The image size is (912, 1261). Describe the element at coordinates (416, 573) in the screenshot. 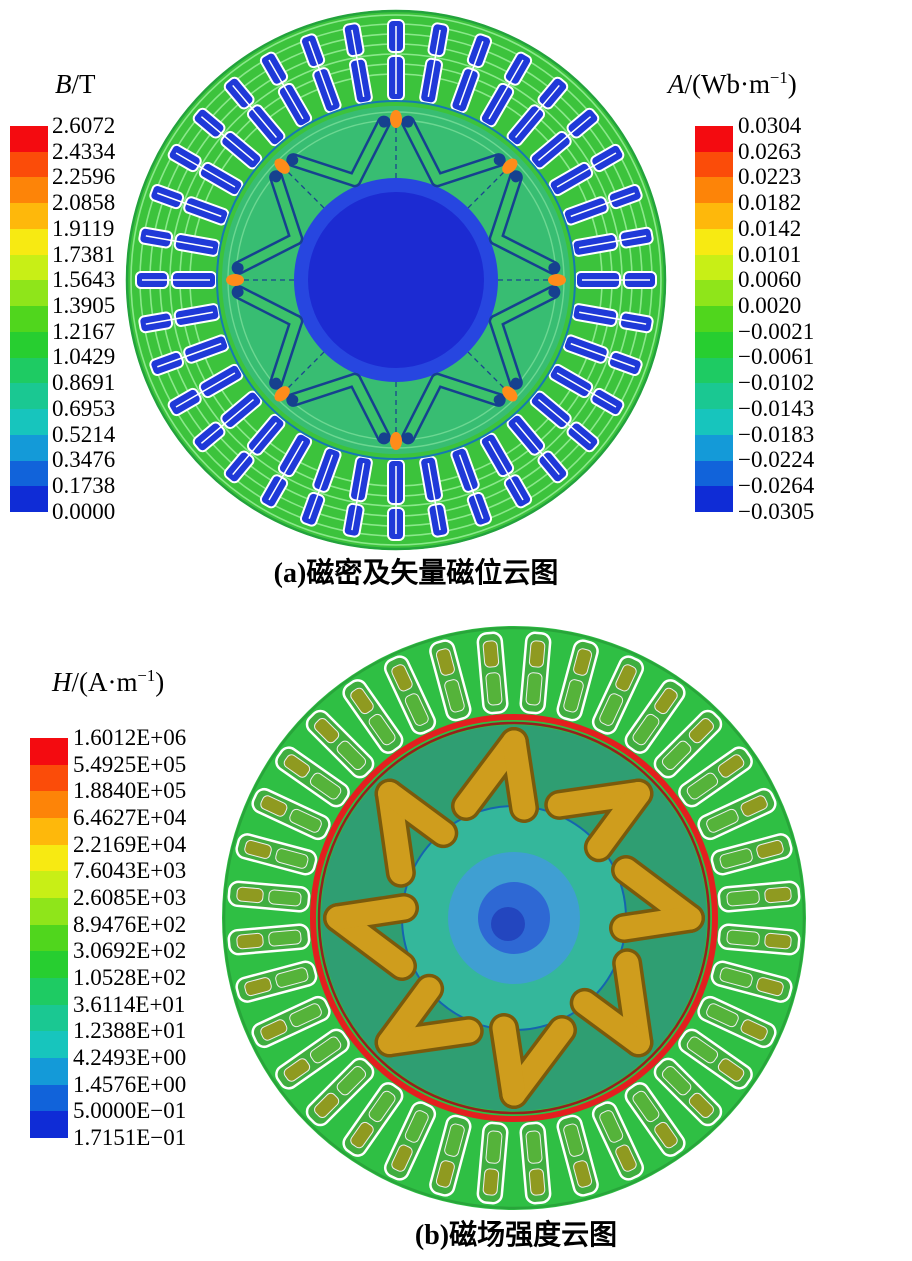

I see `caption-a: (a)磁密及矢量磁位云图` at that location.